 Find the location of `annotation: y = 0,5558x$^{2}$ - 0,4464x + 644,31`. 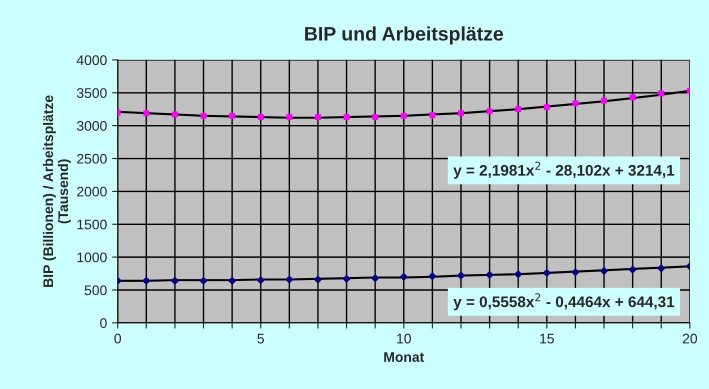

annotation: y = 0,5558x$^{2}$ - 0,4464x + 644,31 is located at coordinates (563, 301).